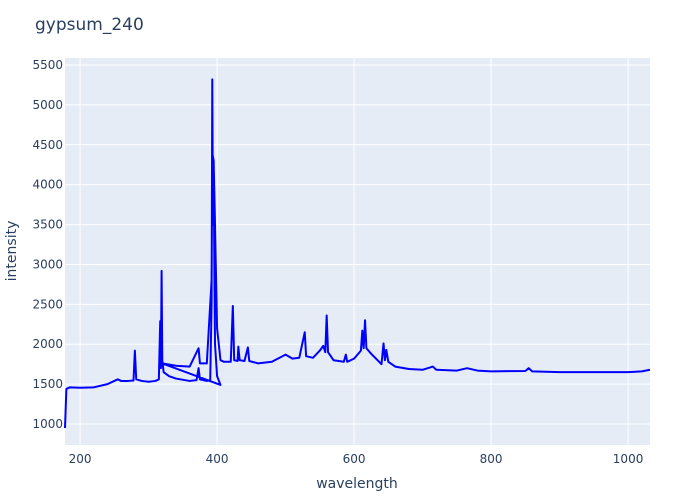 The height and width of the screenshot is (504, 700). Describe the element at coordinates (628, 459) in the screenshot. I see `x-tick-label: 1000` at that location.